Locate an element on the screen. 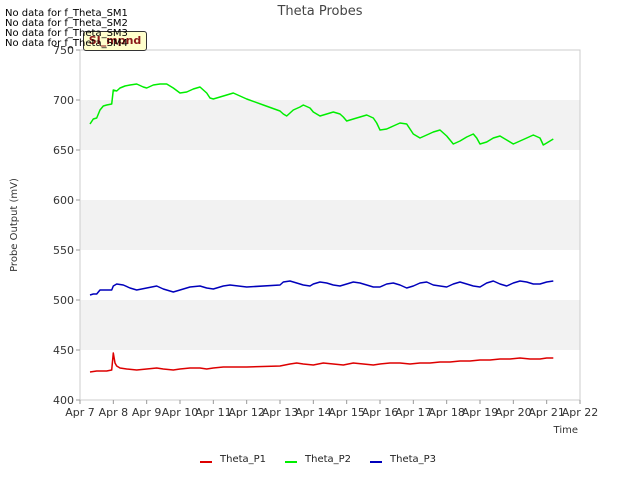  y-tick-label: 600 is located at coordinates (63, 200).